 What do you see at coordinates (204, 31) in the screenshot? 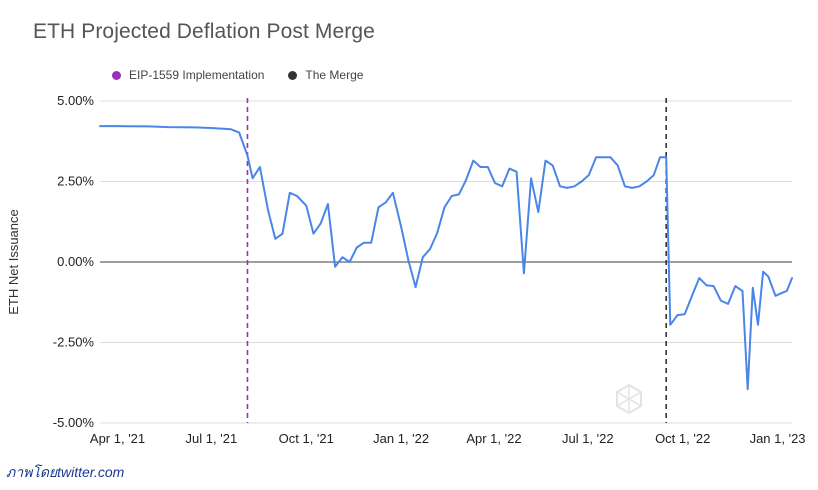
I see `chart-title: ETH Projected Deflation Post Merge` at bounding box center [204, 31].